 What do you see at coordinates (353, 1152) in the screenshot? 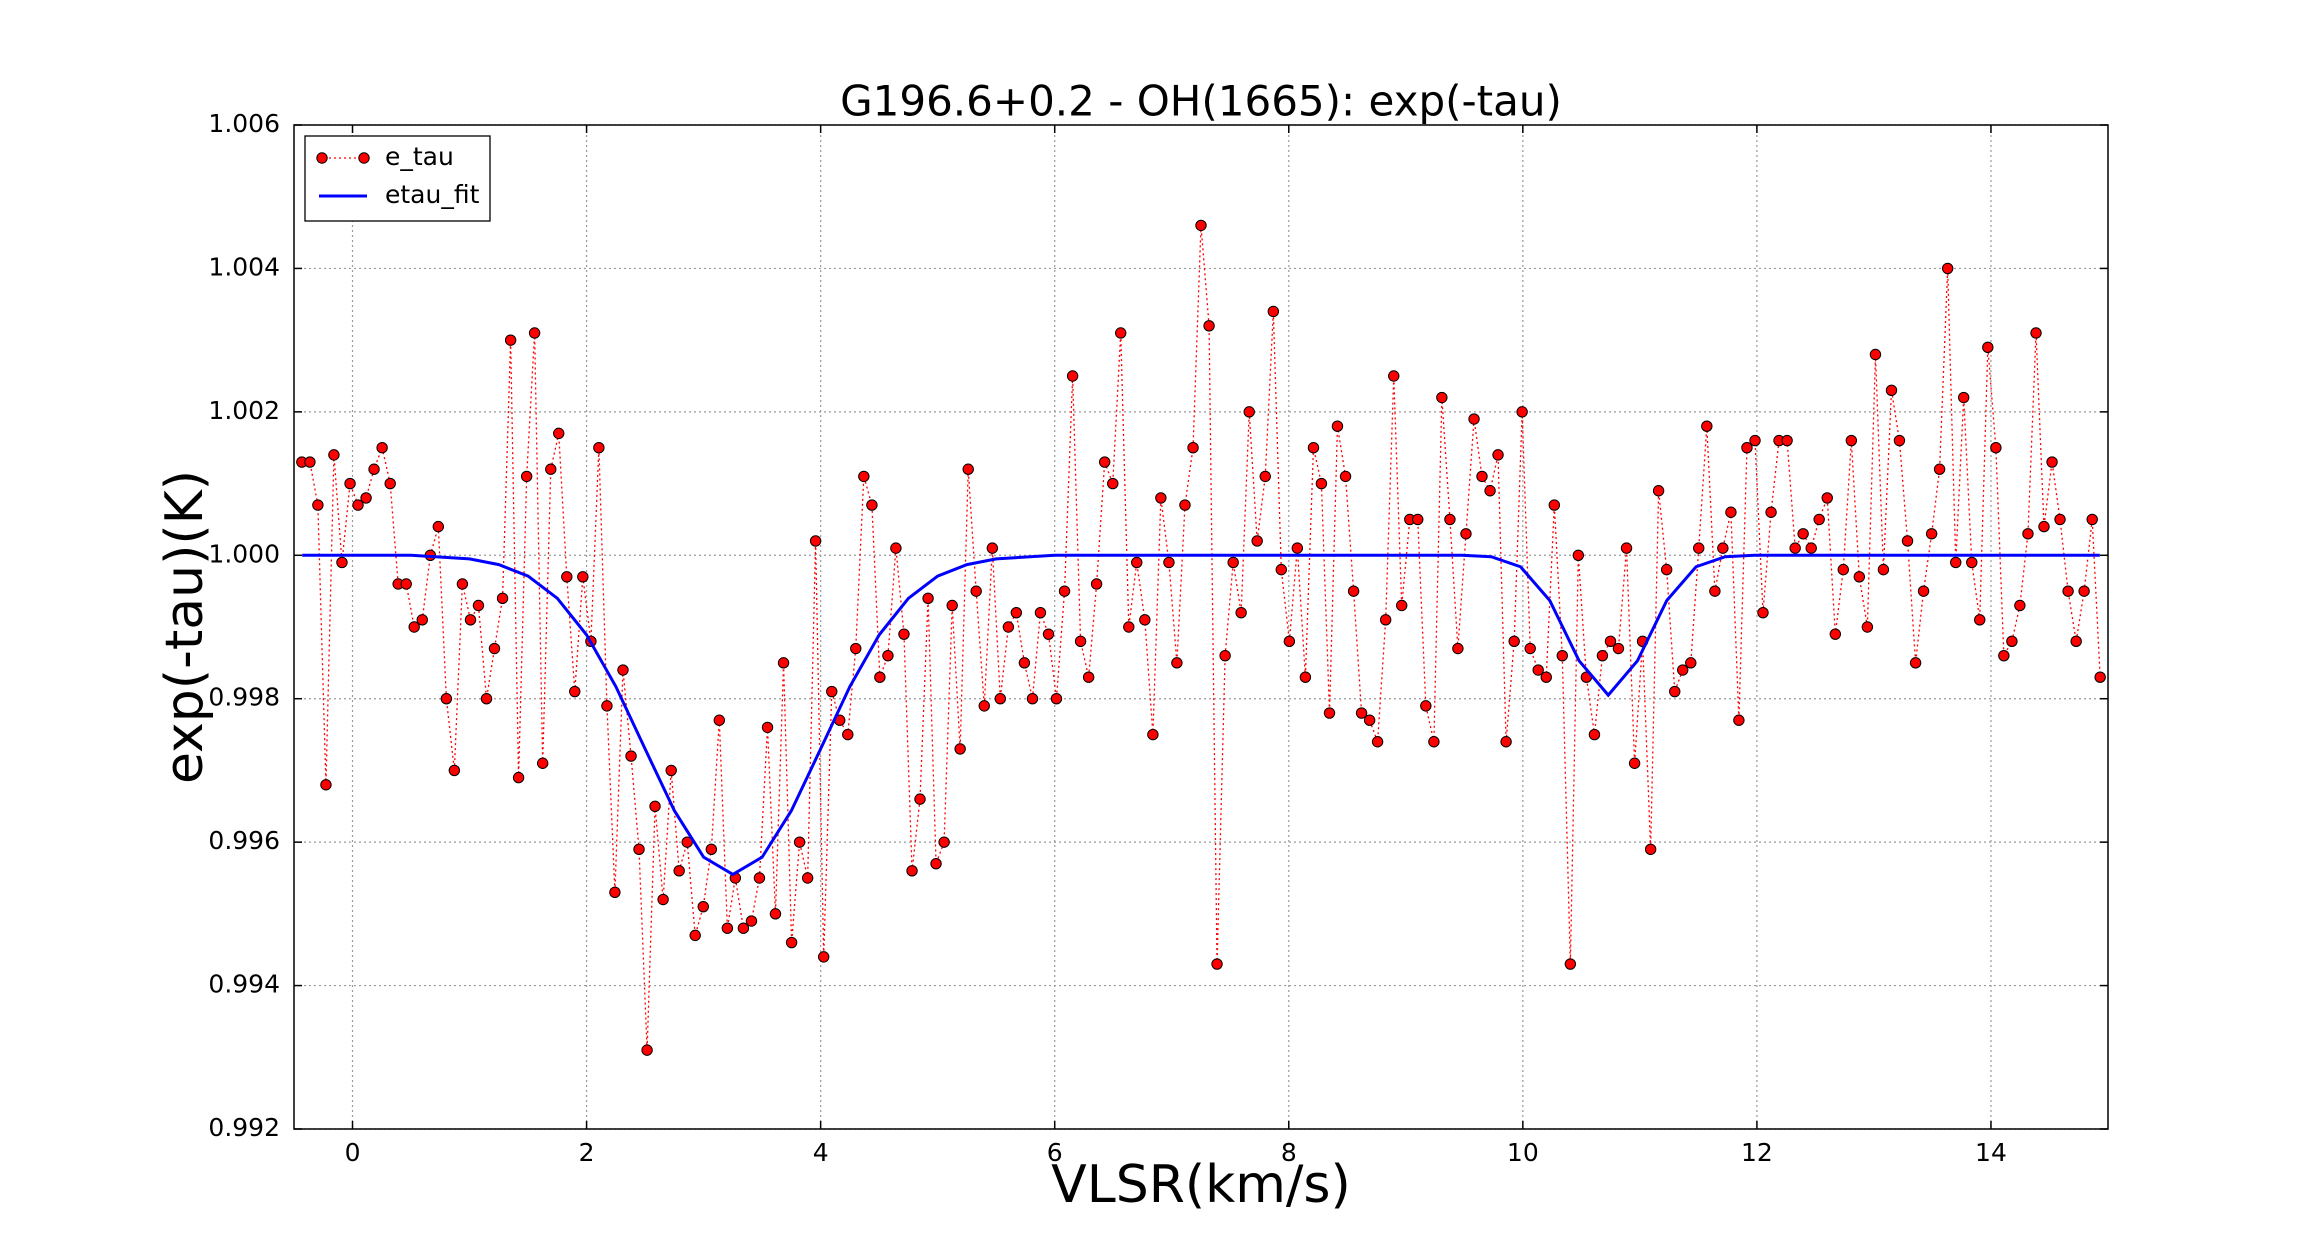
I see `x-tick-label: 0` at bounding box center [353, 1152].